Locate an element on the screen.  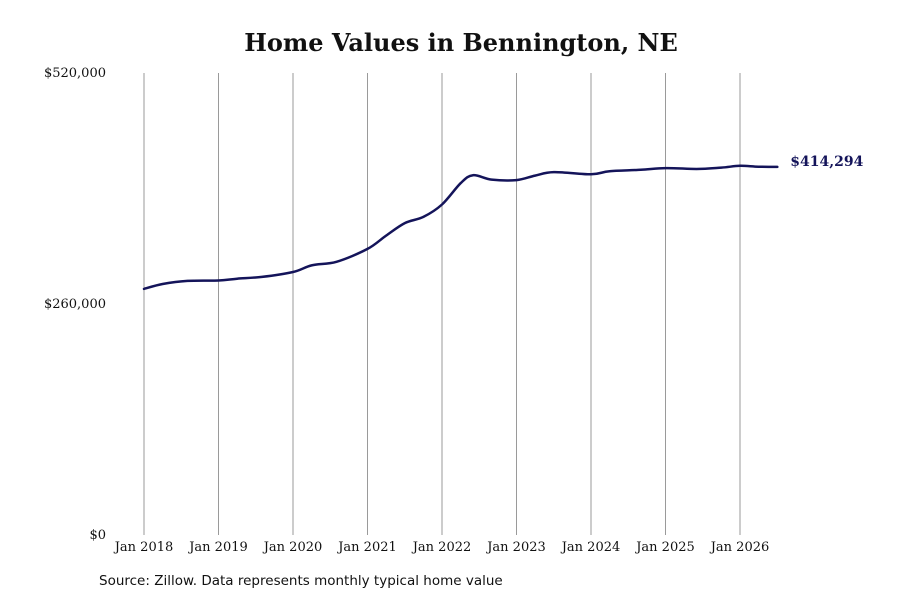
y-tick-label: $0 is located at coordinates (97, 535).